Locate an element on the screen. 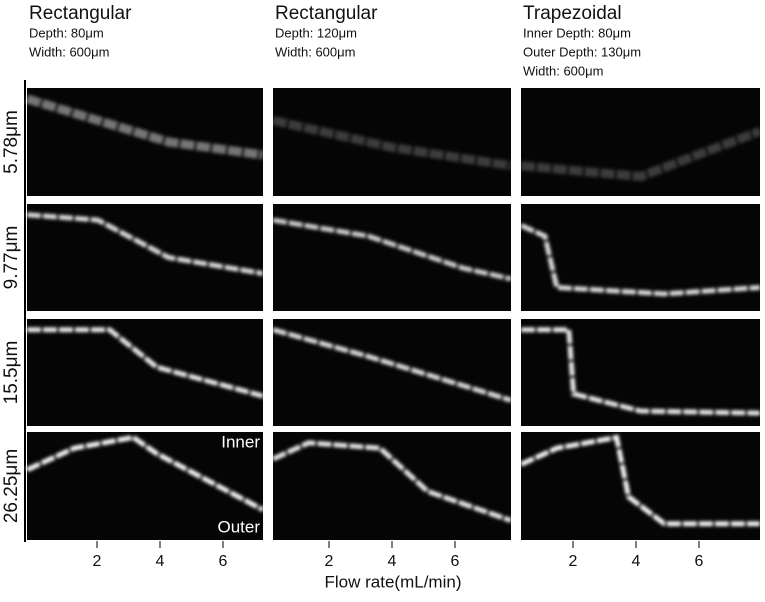  row-label: 9.77μm is located at coordinates (11, 258).